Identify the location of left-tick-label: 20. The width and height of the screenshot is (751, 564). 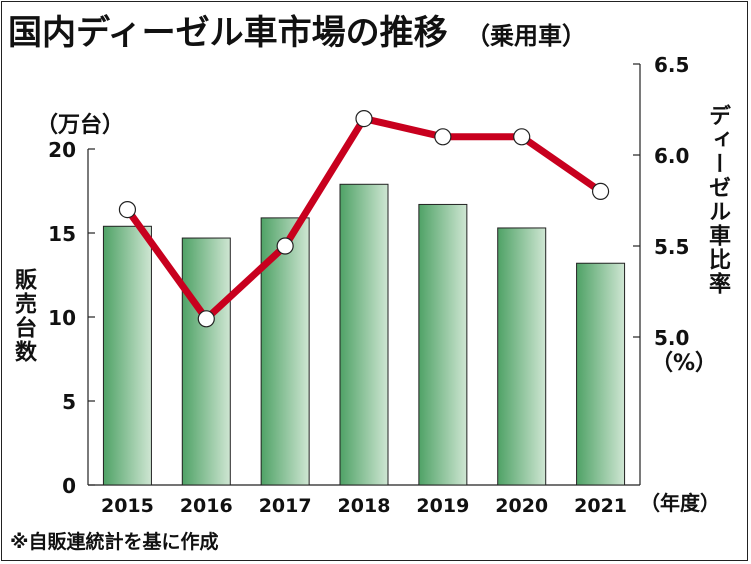
(62, 150).